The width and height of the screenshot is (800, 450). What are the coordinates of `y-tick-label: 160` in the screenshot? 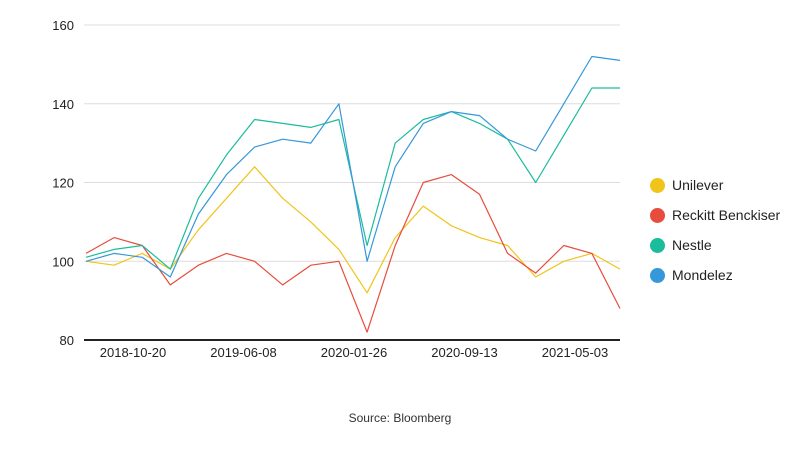 It's located at (63, 25).